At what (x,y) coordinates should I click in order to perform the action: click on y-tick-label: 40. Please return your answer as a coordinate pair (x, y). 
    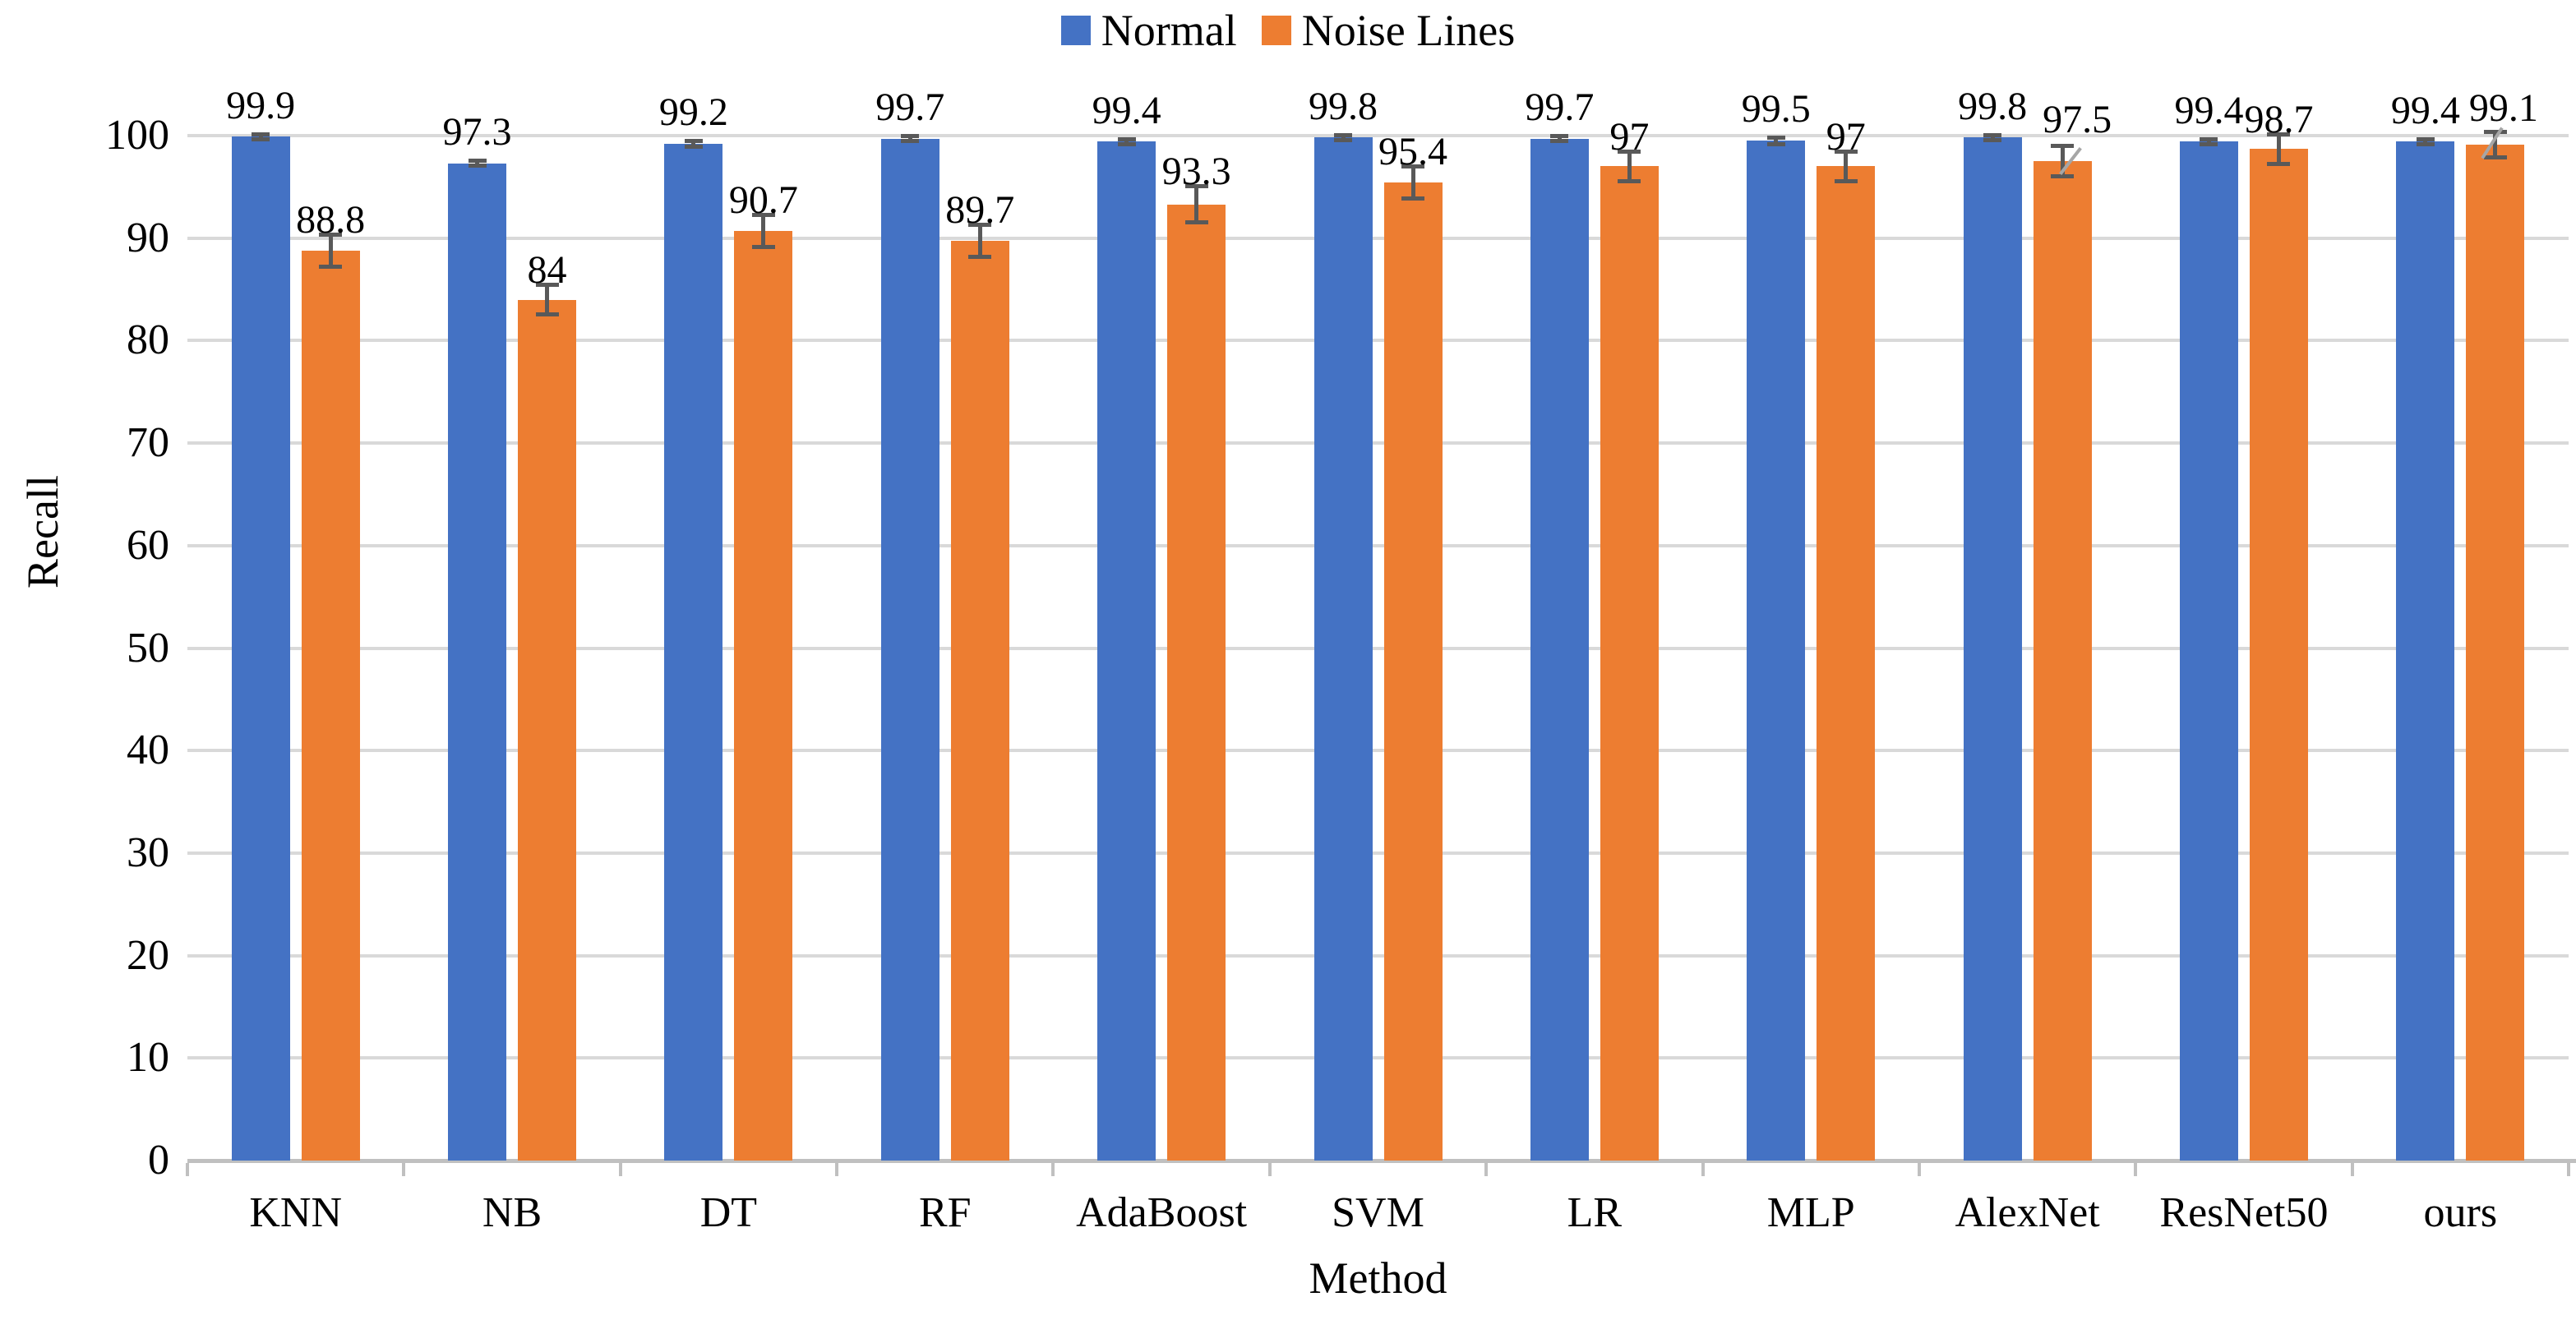
    Looking at the image, I should click on (148, 750).